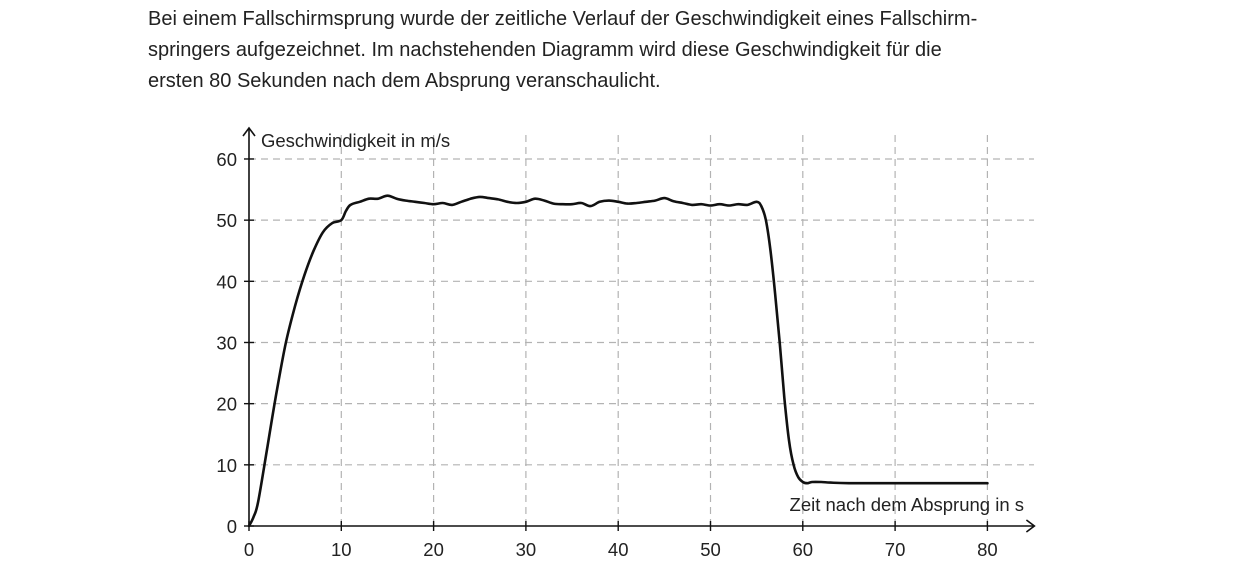  I want to click on y-tick-label: 20, so click(226, 404).